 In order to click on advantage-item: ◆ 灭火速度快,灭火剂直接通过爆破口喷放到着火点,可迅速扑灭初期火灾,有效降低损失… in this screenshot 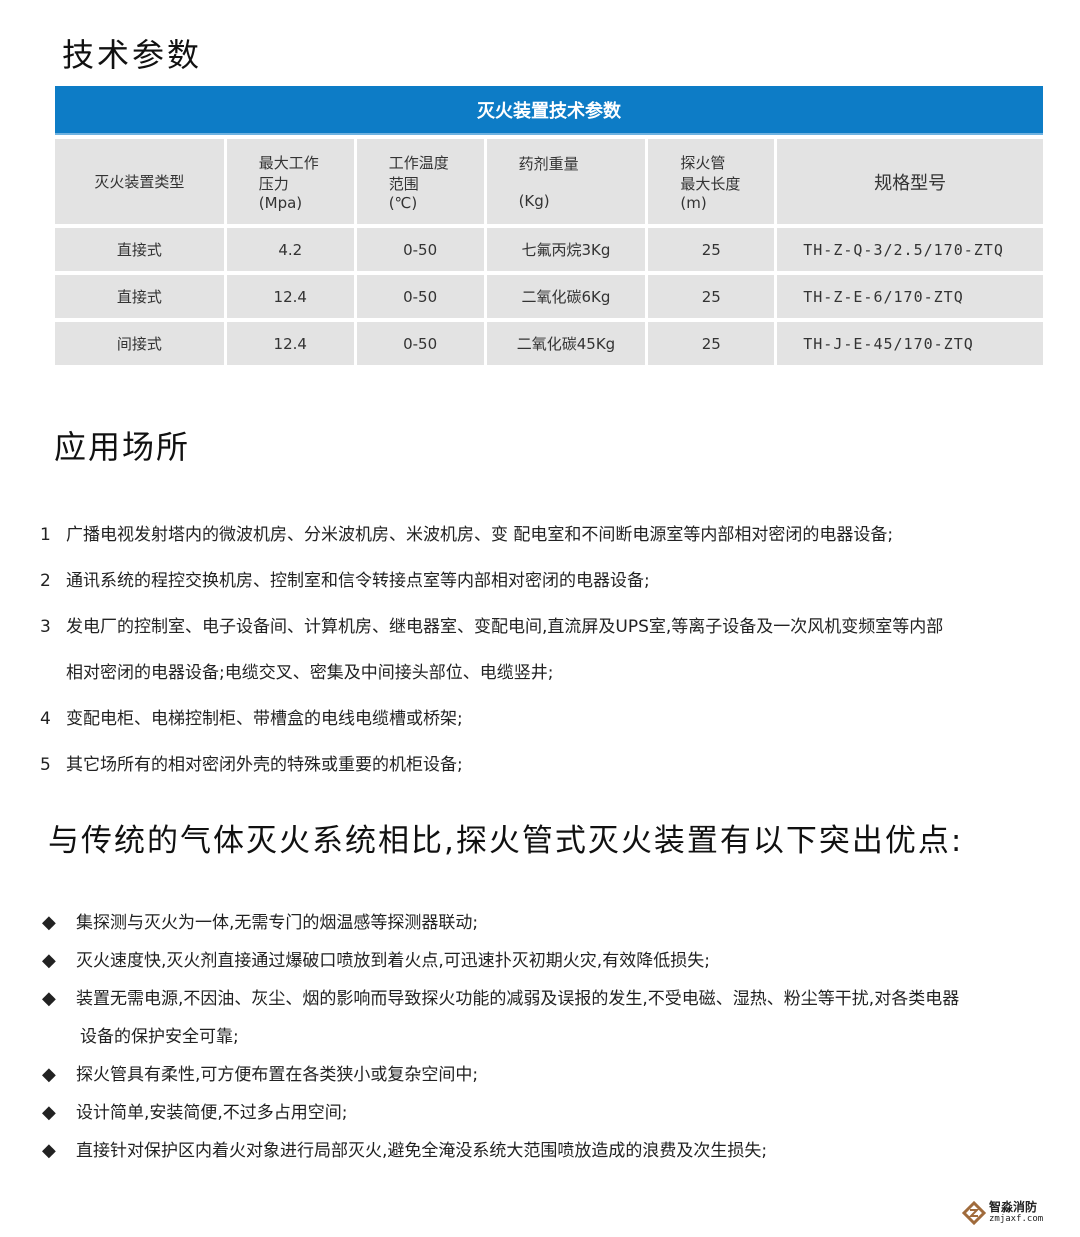, I will do `click(376, 958)`.